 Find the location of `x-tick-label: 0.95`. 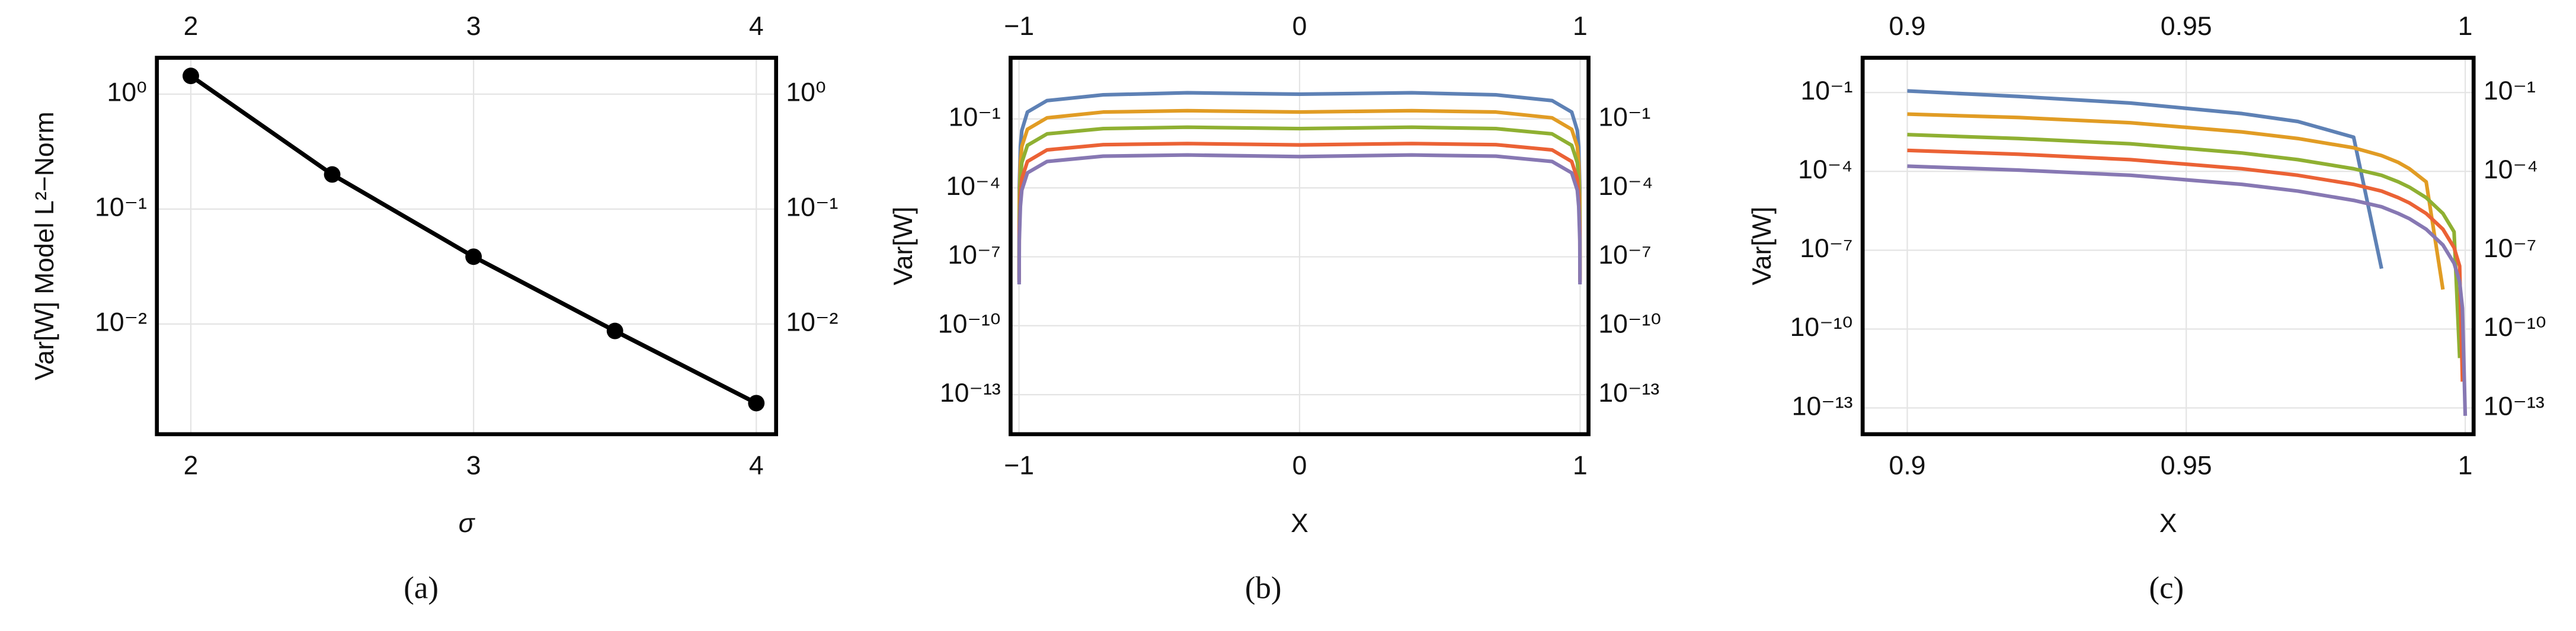

x-tick-label: 0.95 is located at coordinates (2186, 466).